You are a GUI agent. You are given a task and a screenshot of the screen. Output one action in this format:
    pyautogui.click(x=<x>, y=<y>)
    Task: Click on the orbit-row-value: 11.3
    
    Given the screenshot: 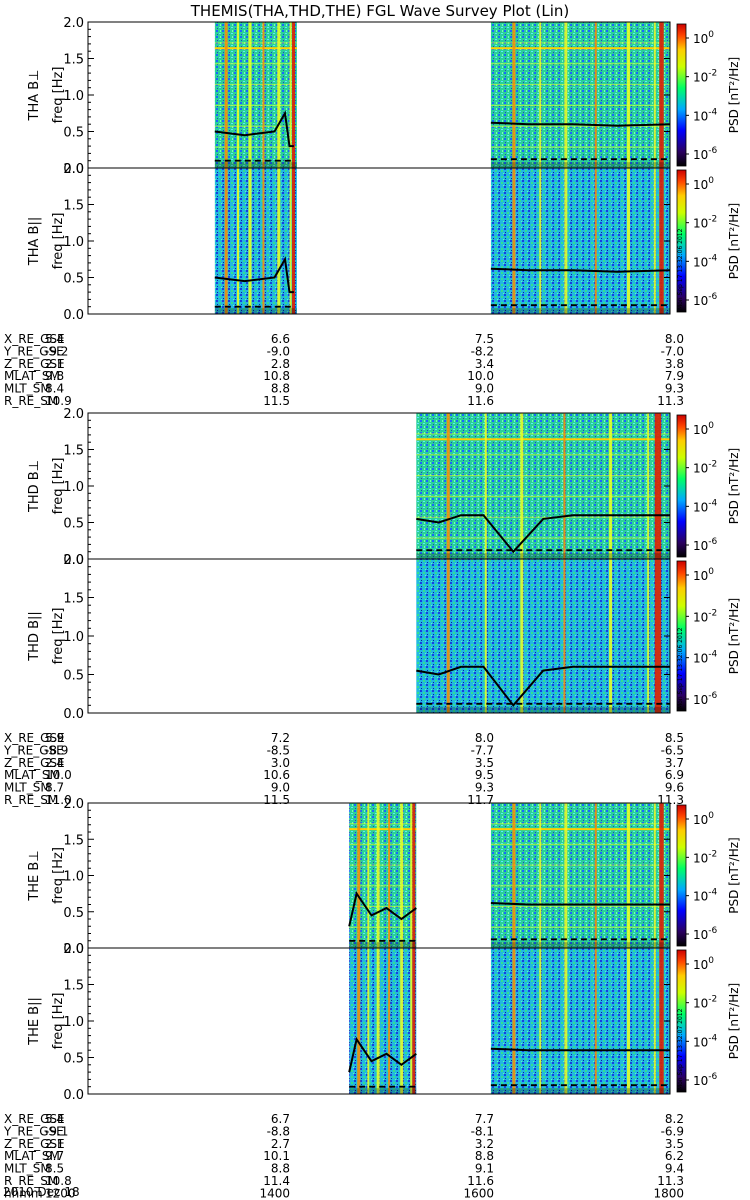 What is the action you would take?
    pyautogui.click(x=670, y=401)
    